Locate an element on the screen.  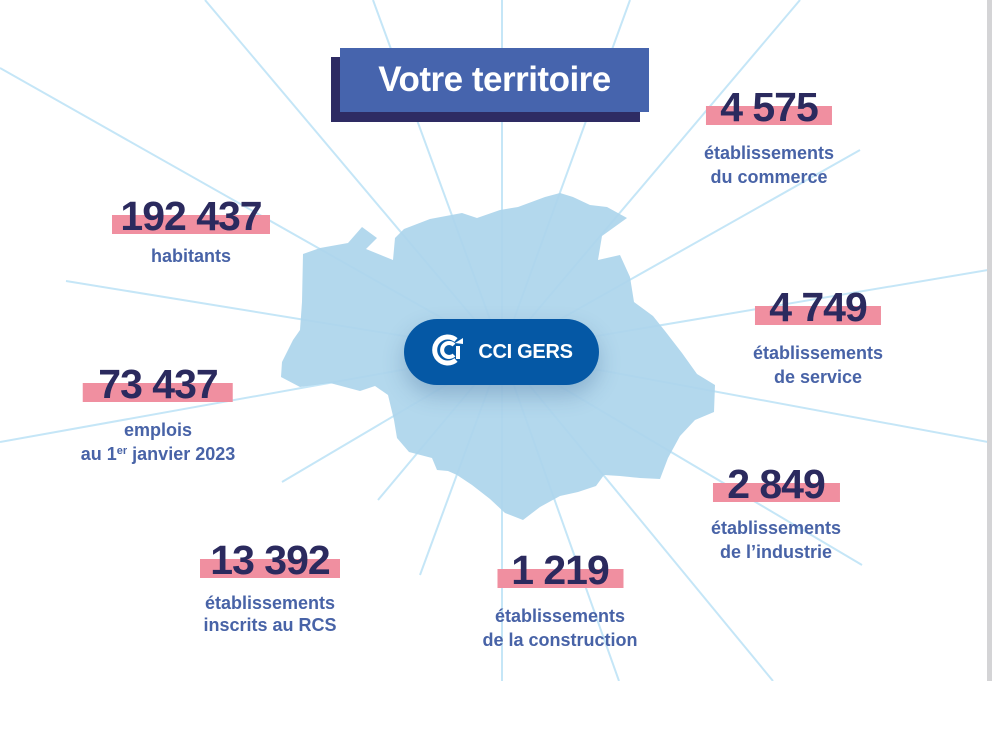
stat-habitants: 192 437 habitants is located at coordinates (191, 232).